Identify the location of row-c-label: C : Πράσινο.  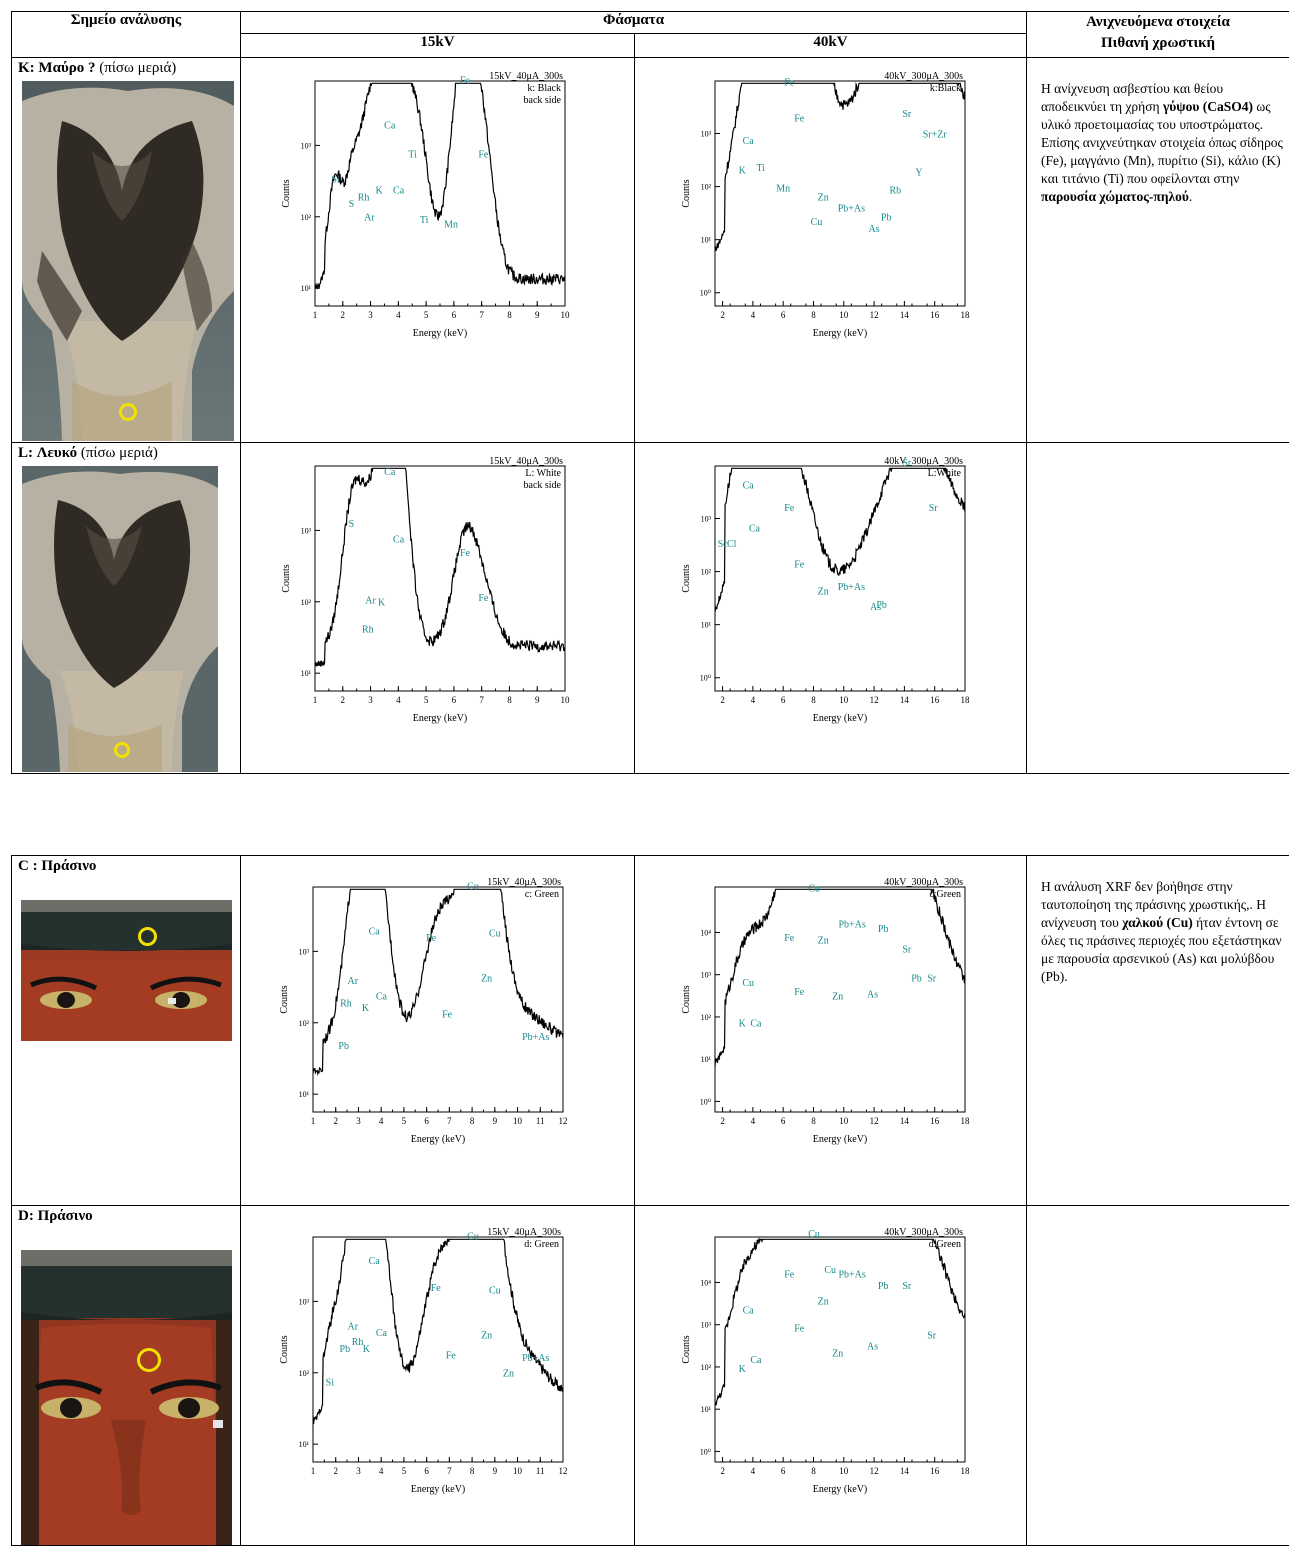
(57, 866).